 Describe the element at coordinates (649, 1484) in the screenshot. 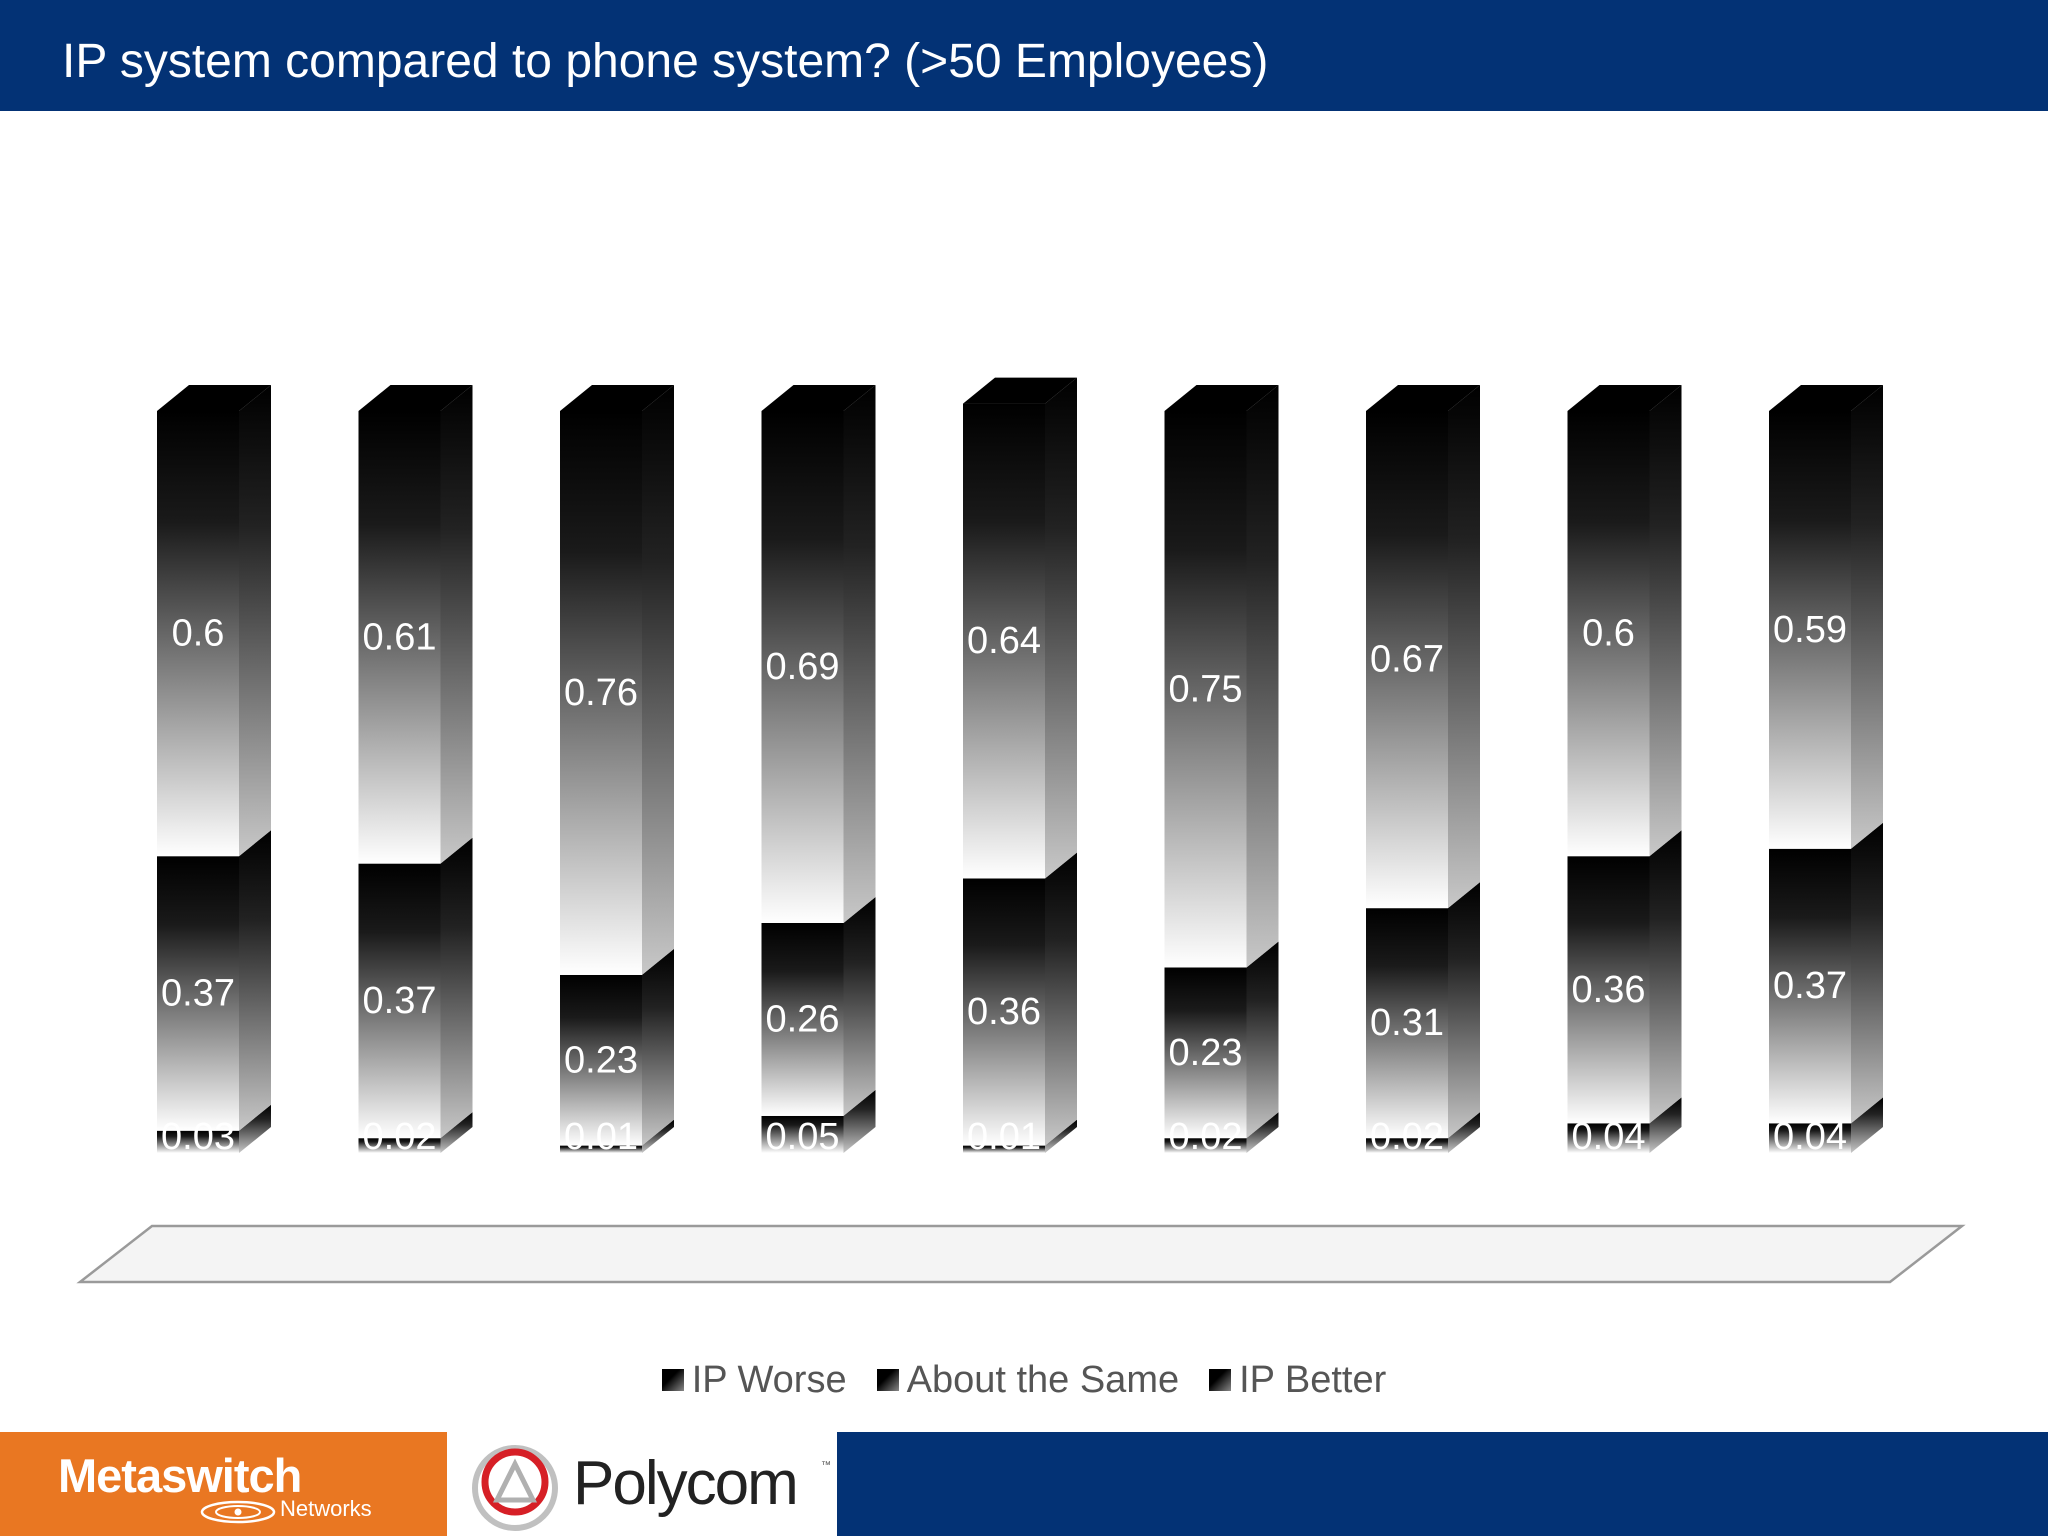

I see `polycom-logo: Polycom ™` at that location.